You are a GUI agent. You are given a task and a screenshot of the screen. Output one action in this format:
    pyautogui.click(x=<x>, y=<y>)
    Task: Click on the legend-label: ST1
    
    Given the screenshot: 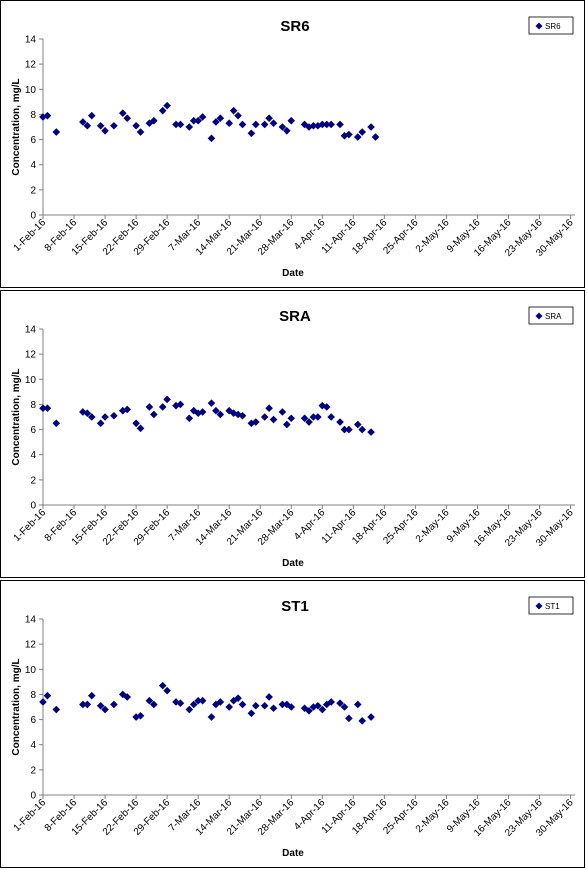 What is the action you would take?
    pyautogui.click(x=552, y=606)
    